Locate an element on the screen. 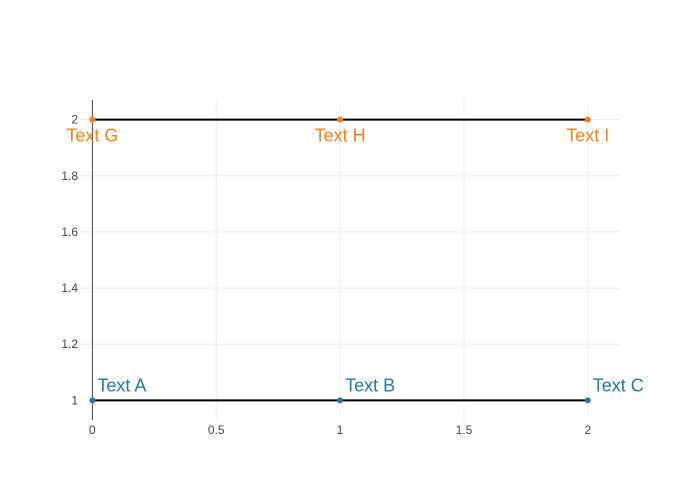  series-1-text-label-2: Text I is located at coordinates (587, 136).